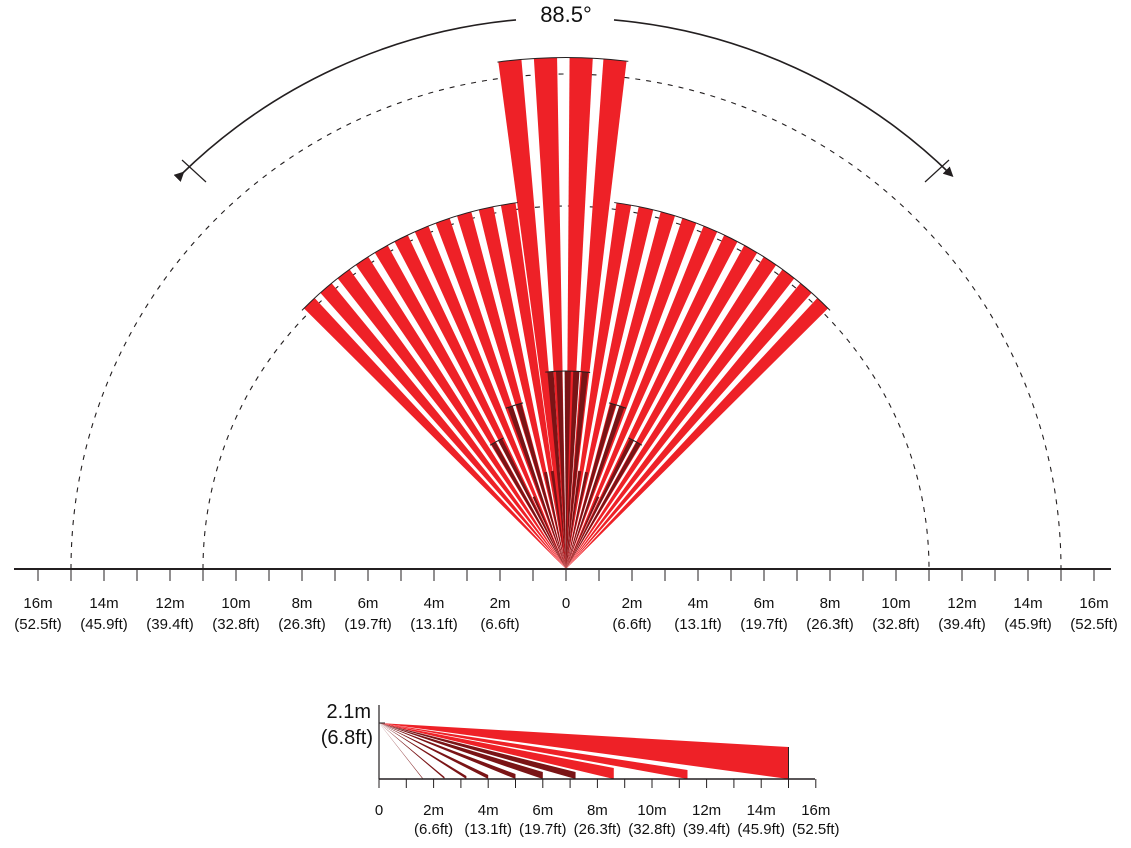  What do you see at coordinates (433, 810) in the screenshot?
I see `side-axis-label-m: 2m` at bounding box center [433, 810].